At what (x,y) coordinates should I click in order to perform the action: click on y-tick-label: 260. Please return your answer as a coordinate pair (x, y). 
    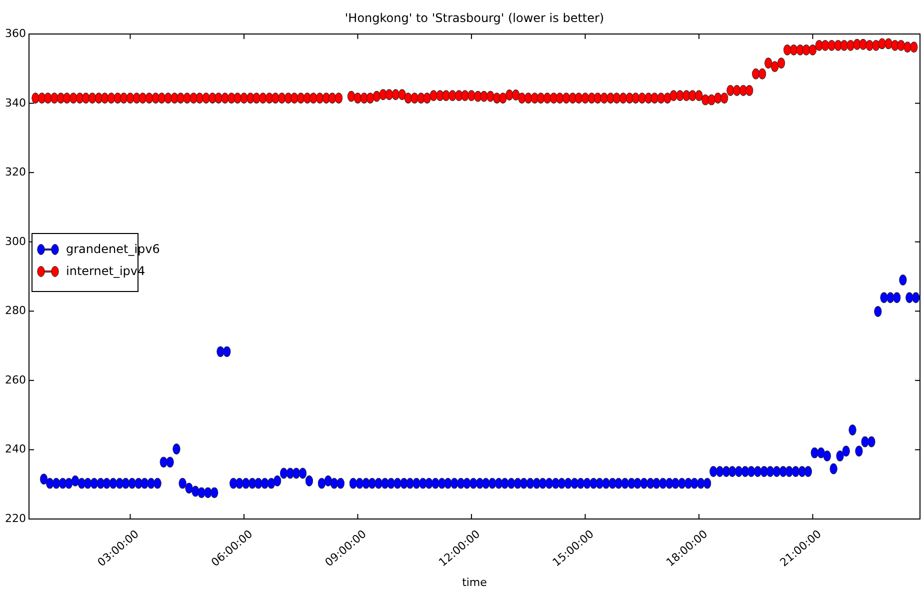
    Looking at the image, I should click on (15, 379).